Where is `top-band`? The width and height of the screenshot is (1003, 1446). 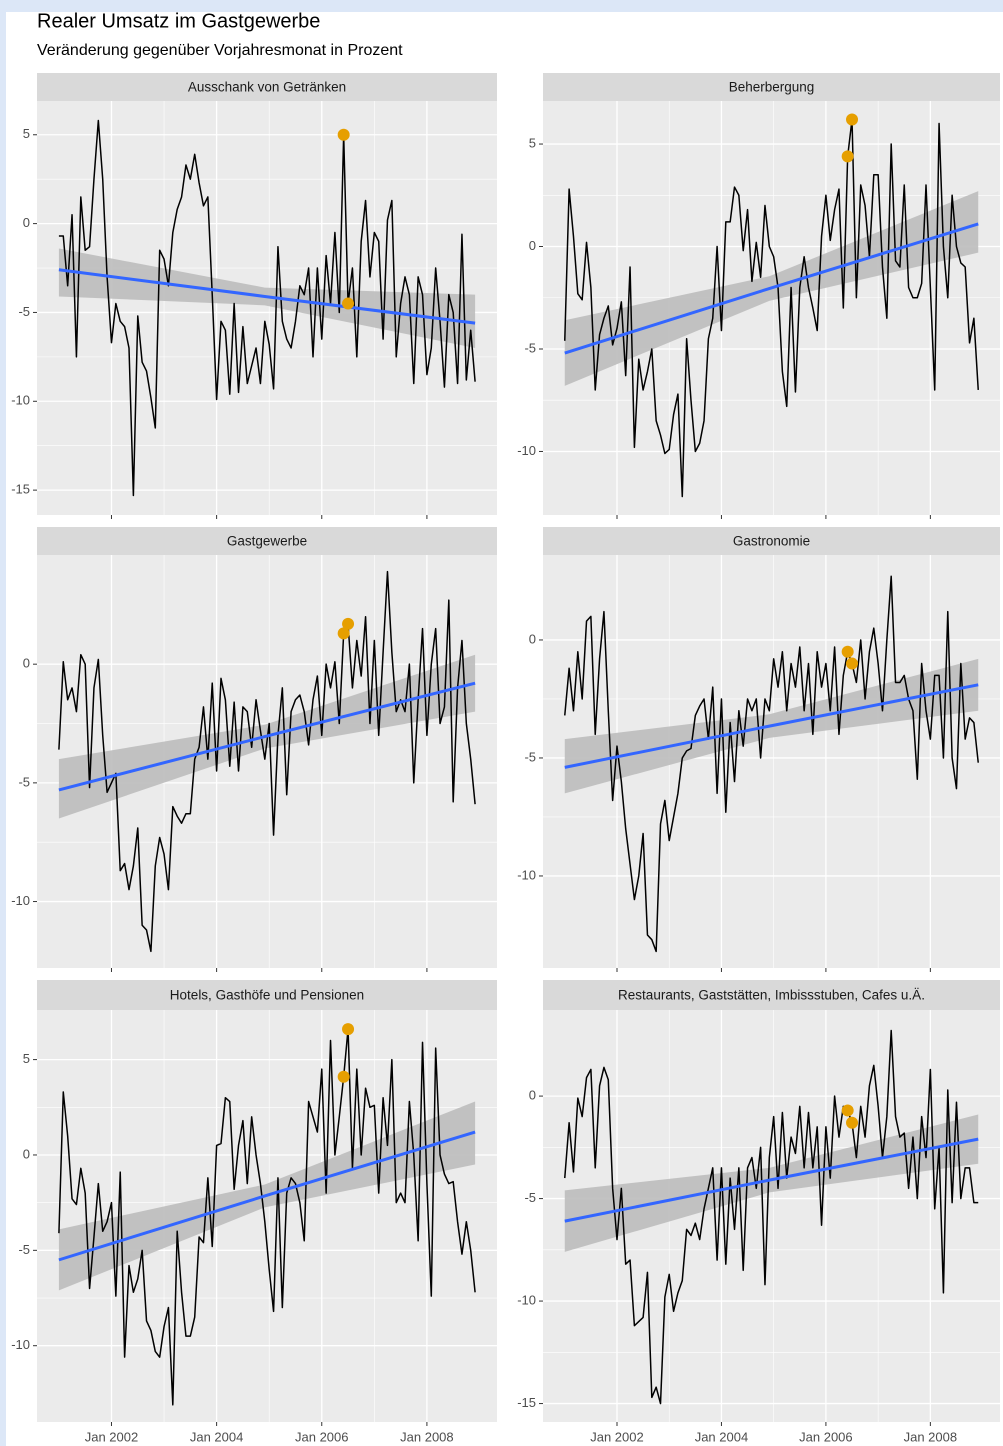
top-band is located at coordinates (501, 6).